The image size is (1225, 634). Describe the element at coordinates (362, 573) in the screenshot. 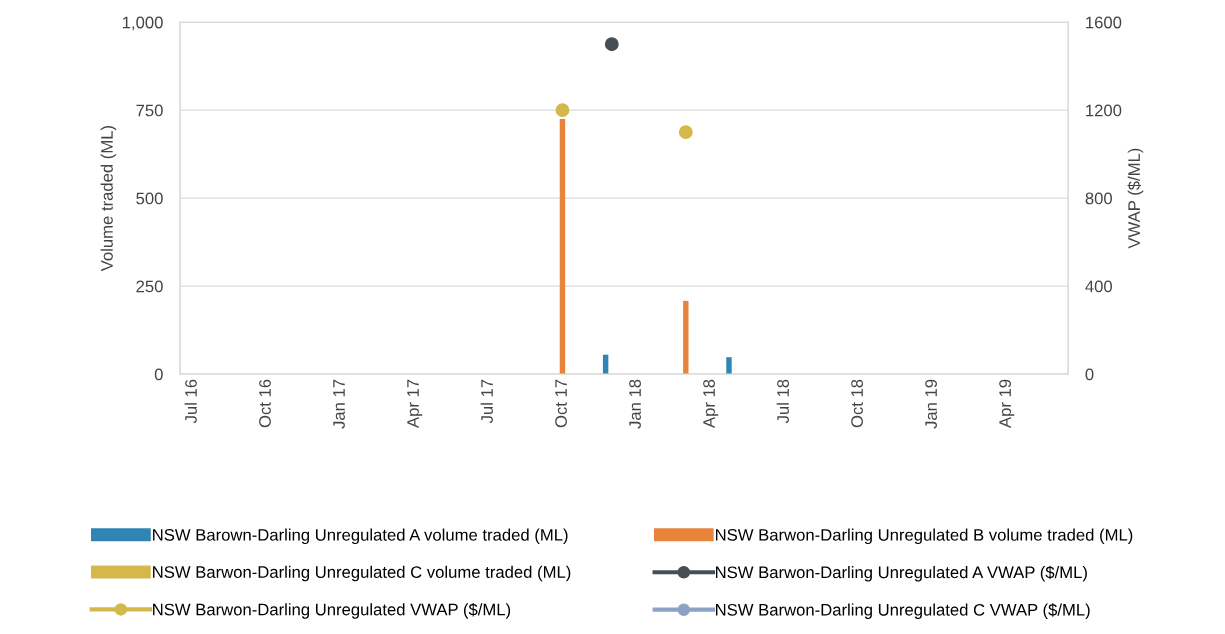

I see `legend-label: NSW Barwon-Darling Unregulated C volume traded (ML)` at that location.